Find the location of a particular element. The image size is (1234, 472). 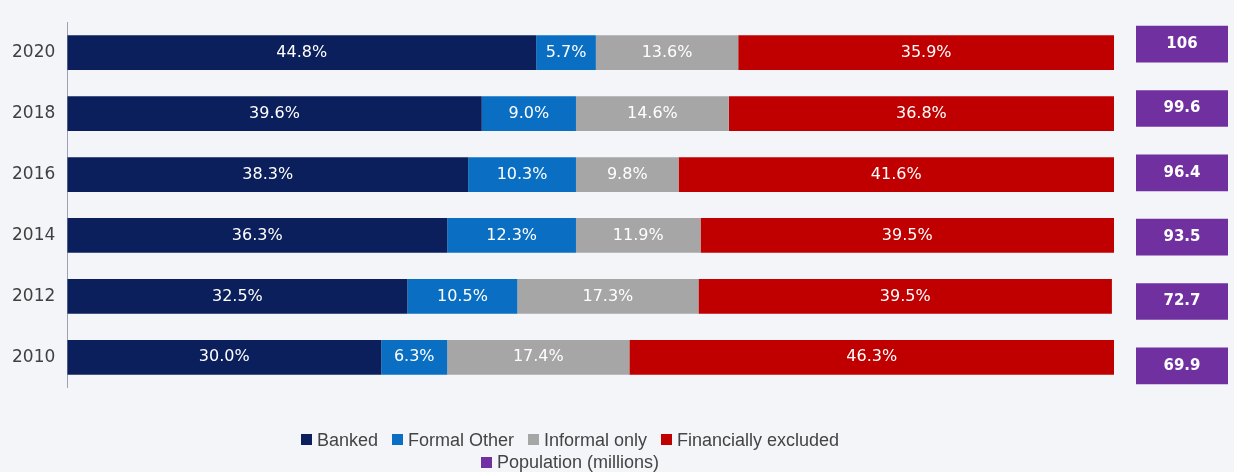

data-label: 9.0% is located at coordinates (529, 112).